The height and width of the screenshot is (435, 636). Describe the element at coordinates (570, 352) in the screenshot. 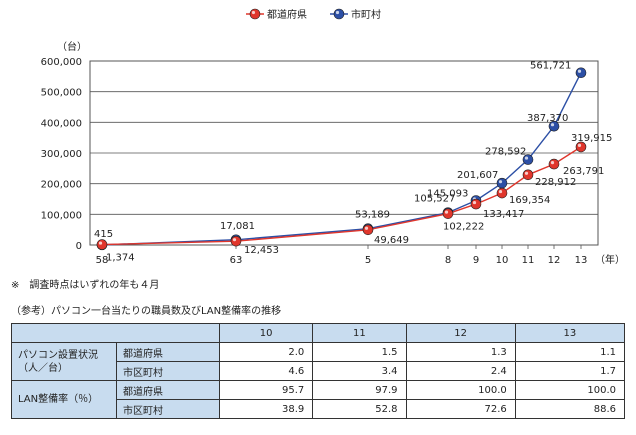

I see `table-cell: 1.1` at that location.